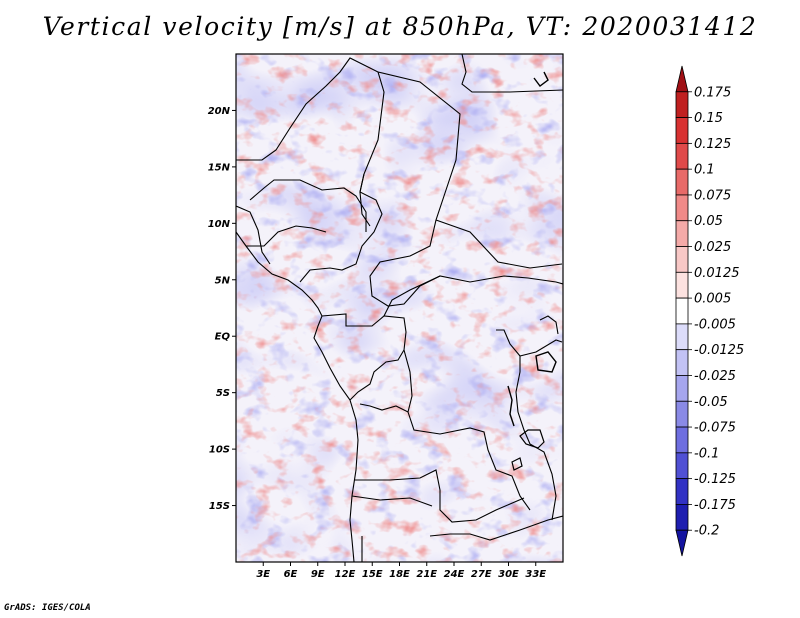  What do you see at coordinates (219, 450) in the screenshot?
I see `lat-tick-label: 10S` at bounding box center [219, 450].